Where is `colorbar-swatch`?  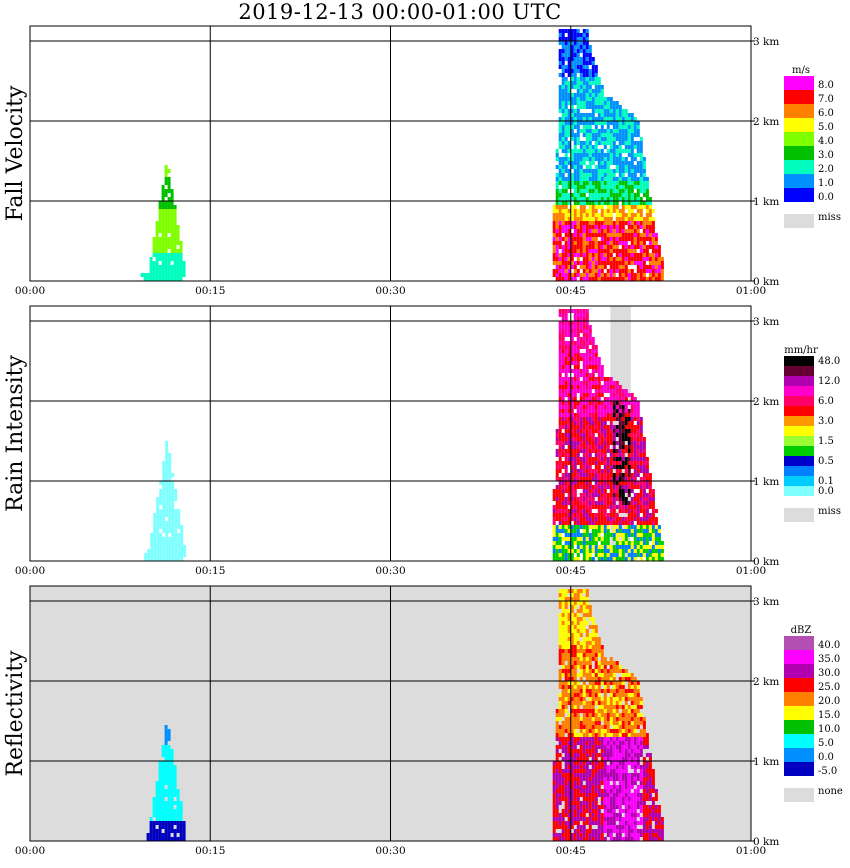 colorbar-swatch is located at coordinates (799, 181).